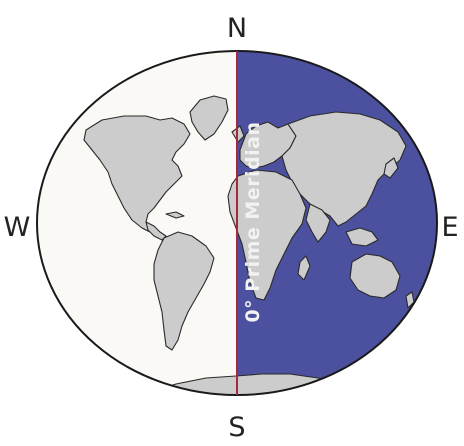 This screenshot has width=464, height=446. What do you see at coordinates (304, 268) in the screenshot?
I see `madagascar-landmass` at bounding box center [304, 268].